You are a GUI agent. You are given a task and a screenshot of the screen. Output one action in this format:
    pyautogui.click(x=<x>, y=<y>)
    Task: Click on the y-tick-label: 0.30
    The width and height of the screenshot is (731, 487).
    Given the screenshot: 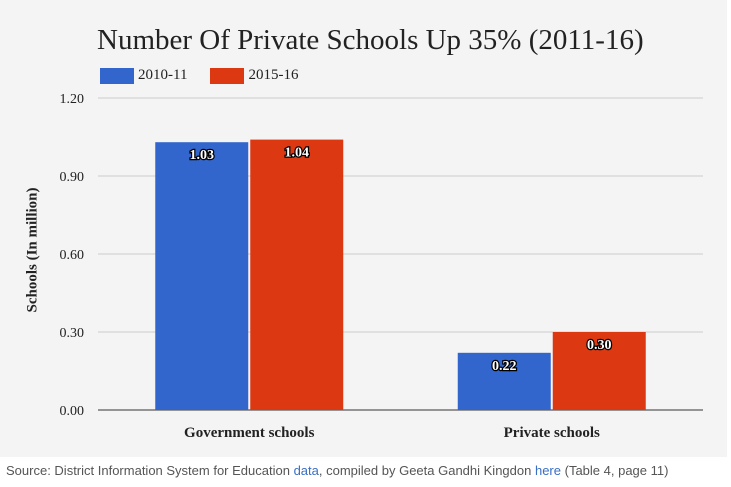 What is the action you would take?
    pyautogui.click(x=72, y=333)
    